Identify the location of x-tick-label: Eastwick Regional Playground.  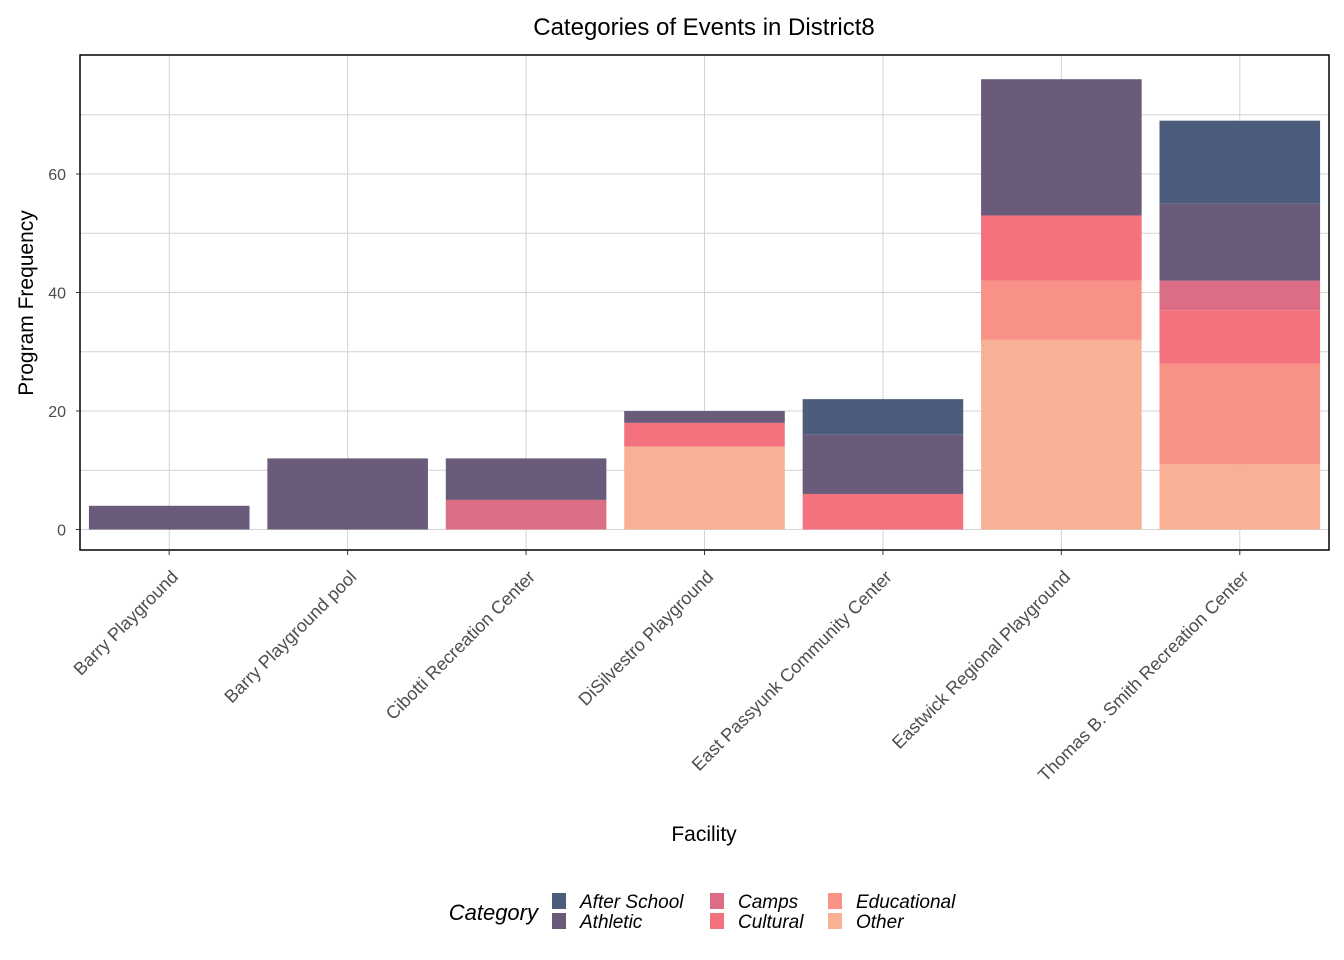
(981, 660).